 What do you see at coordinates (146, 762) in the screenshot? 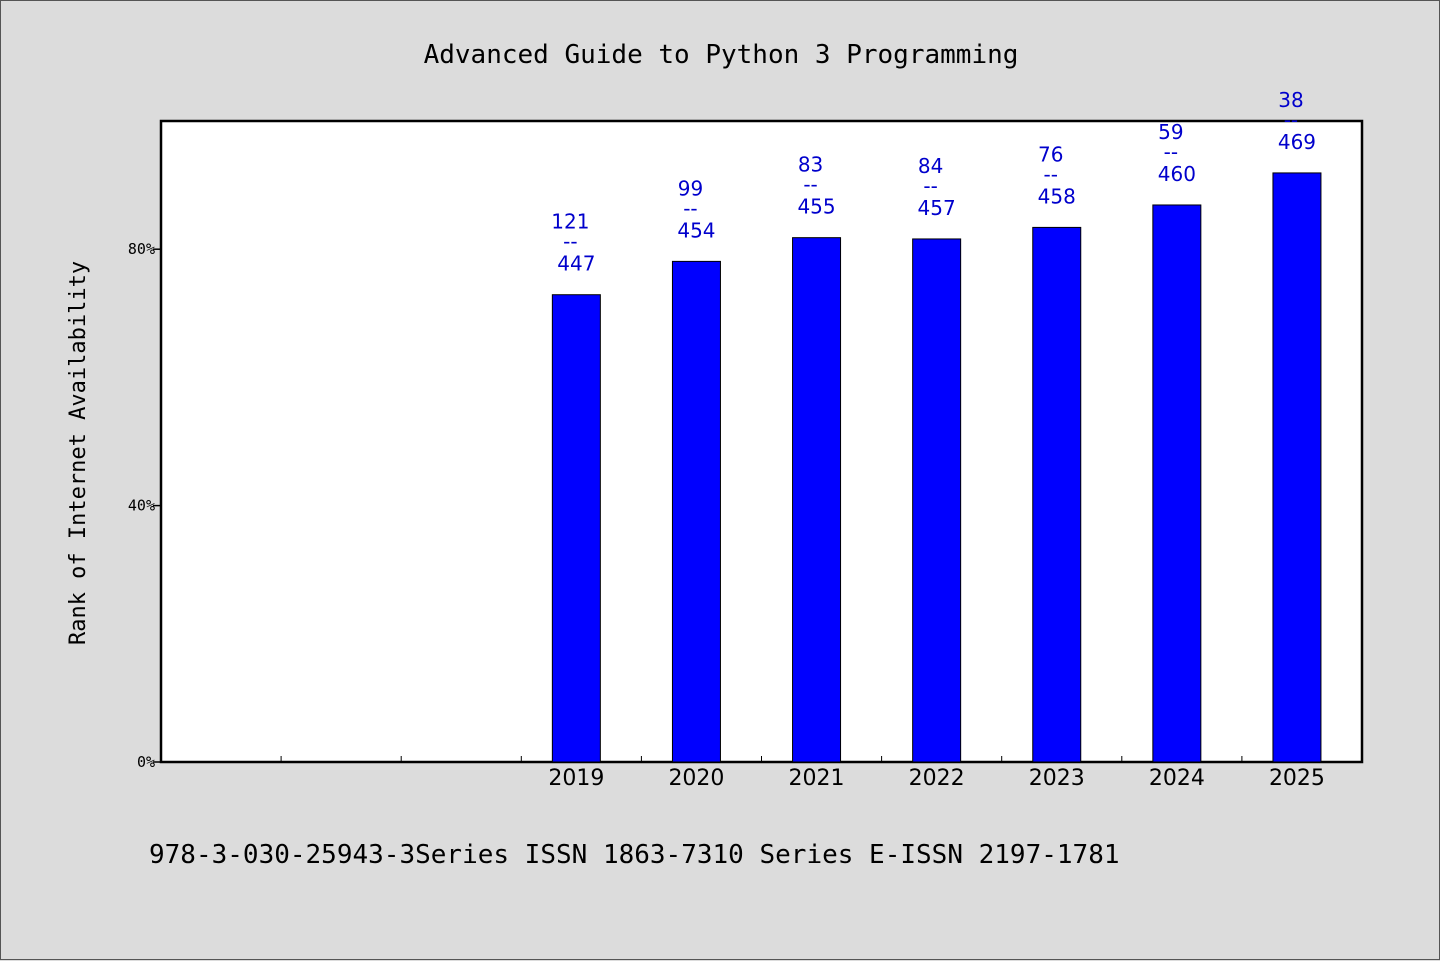
I see `y-tick-label: 0%` at bounding box center [146, 762].